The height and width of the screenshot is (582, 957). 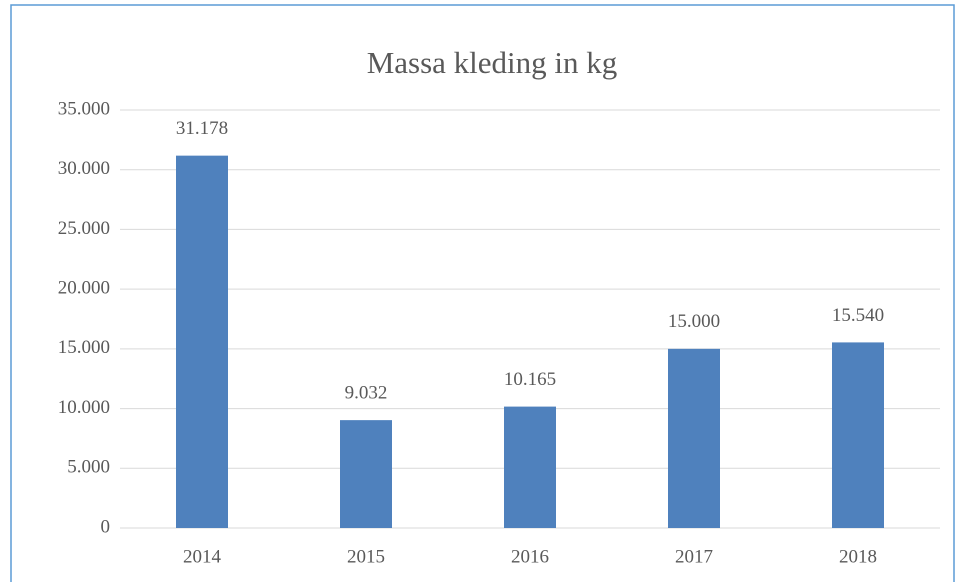 What do you see at coordinates (202, 556) in the screenshot?
I see `x-tick-label: 2014` at bounding box center [202, 556].